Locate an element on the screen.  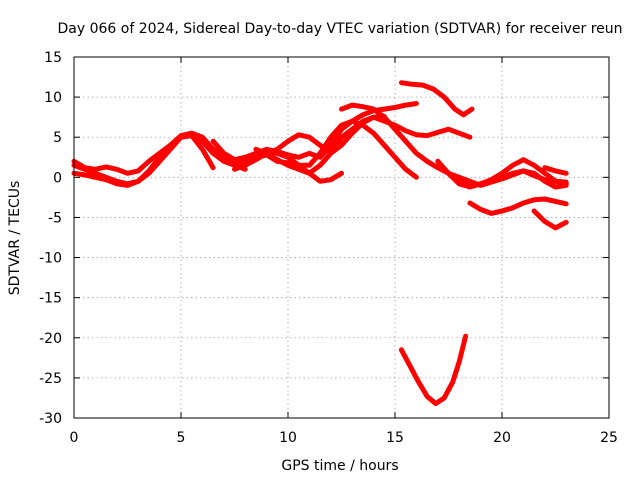
x-tick-label: 5 is located at coordinates (181, 438).